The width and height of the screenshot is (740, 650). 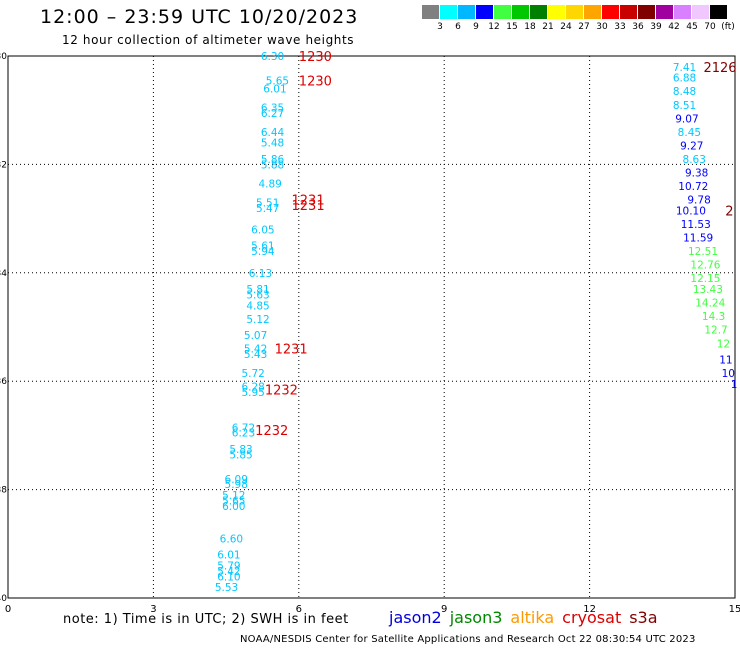 What do you see at coordinates (532, 617) in the screenshot?
I see `satellite-legend-altika: altika` at bounding box center [532, 617].